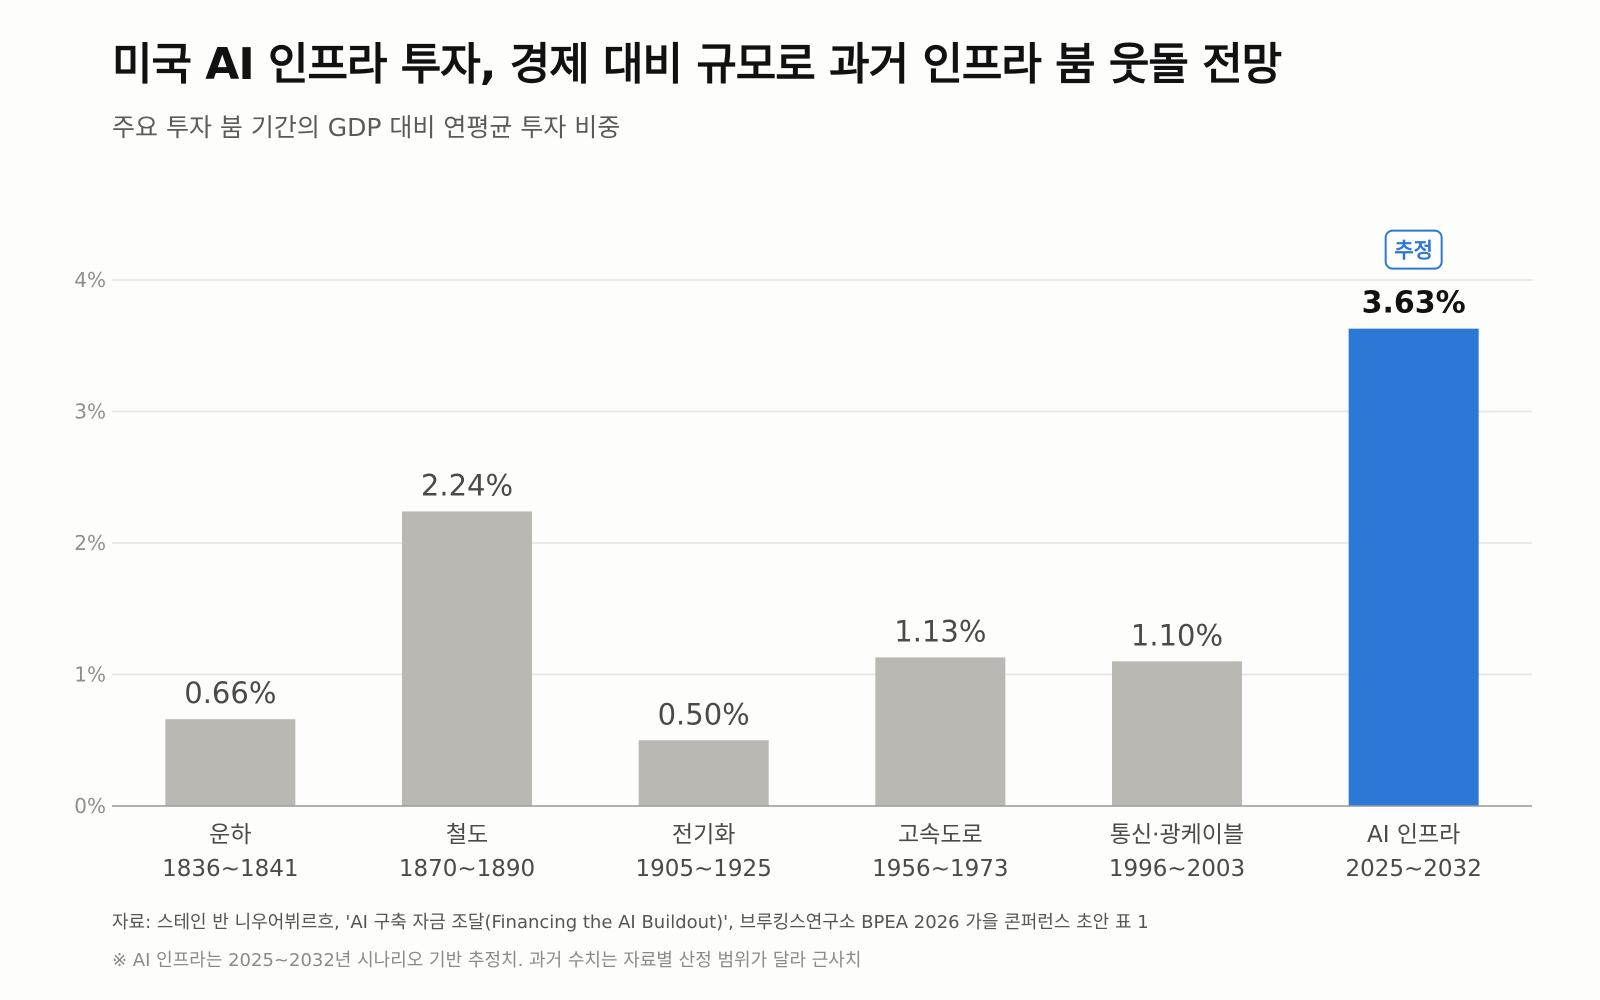 Image resolution: width=1600 pixels, height=1000 pixels. I want to click on x-tick-period: 2025~2032, so click(1413, 869).